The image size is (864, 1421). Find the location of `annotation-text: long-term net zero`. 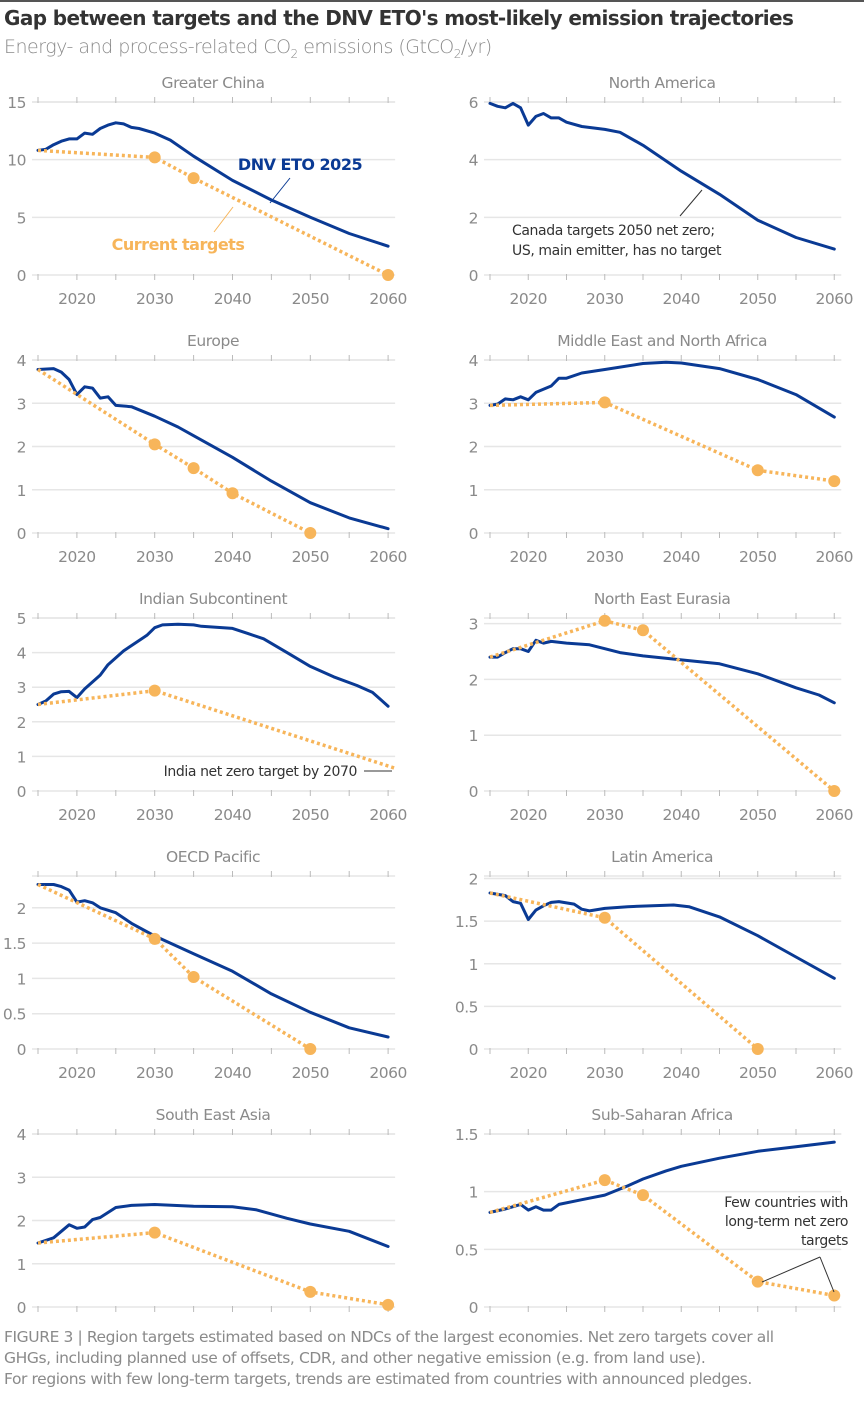

annotation-text: long-term net zero is located at coordinates (786, 1222).